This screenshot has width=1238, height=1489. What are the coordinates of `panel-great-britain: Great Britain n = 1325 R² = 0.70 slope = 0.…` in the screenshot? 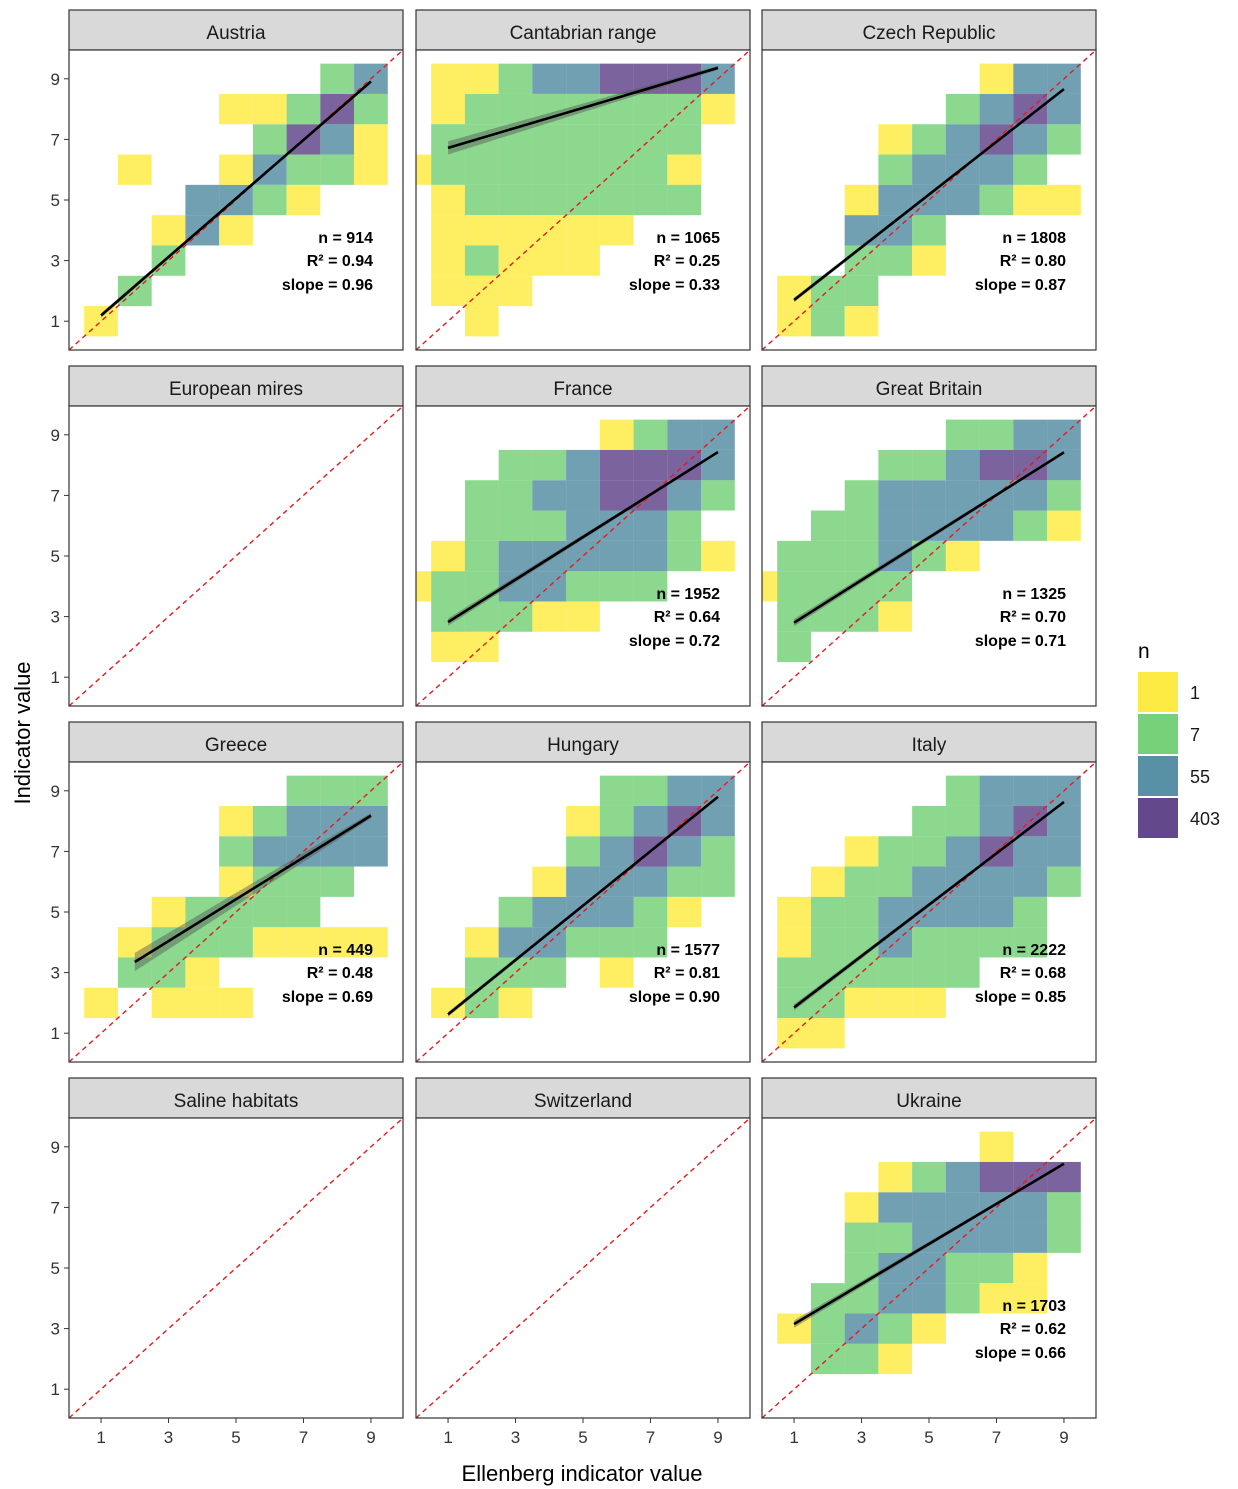 It's located at (929, 536).